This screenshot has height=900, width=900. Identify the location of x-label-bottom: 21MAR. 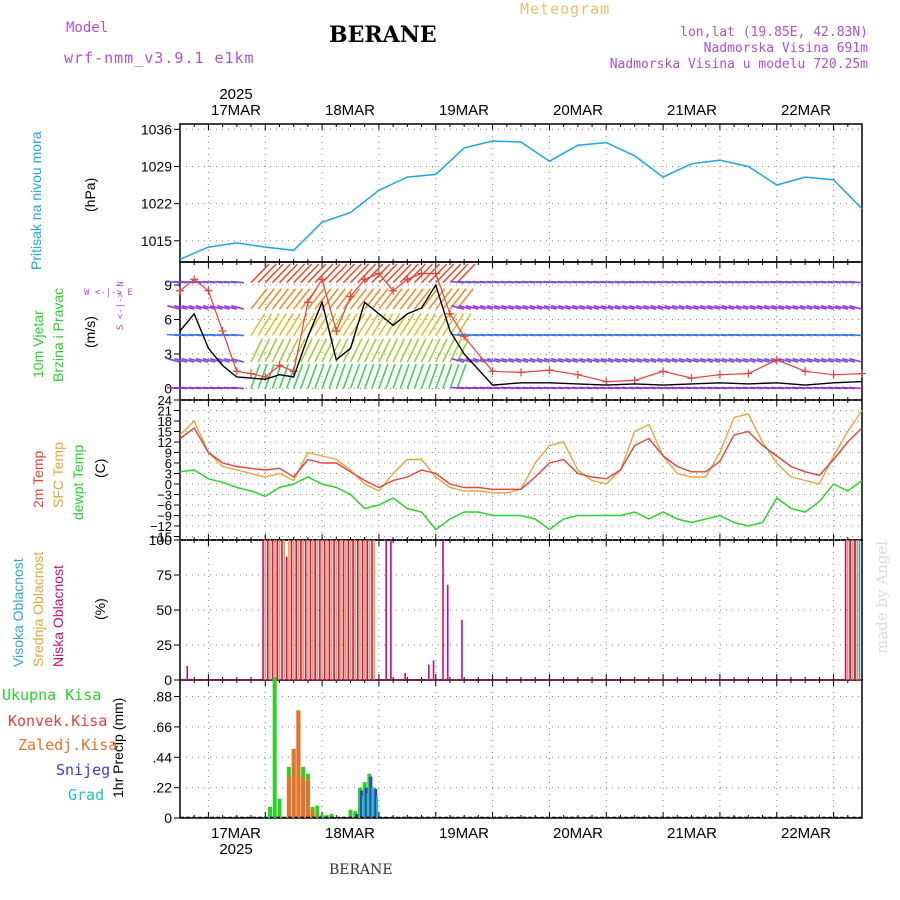
(692, 833).